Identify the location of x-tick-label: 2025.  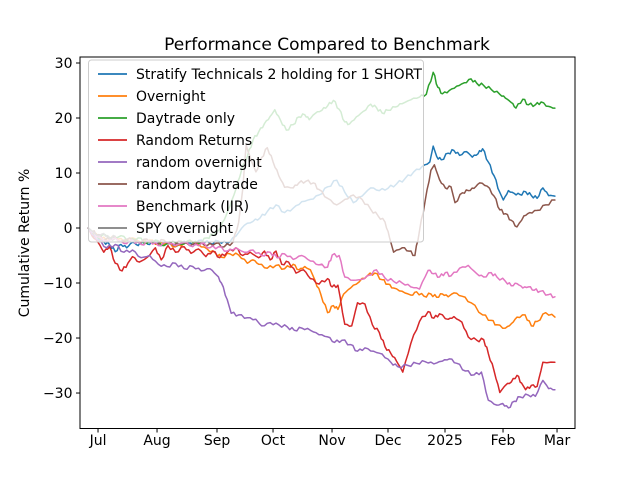
(445, 441).